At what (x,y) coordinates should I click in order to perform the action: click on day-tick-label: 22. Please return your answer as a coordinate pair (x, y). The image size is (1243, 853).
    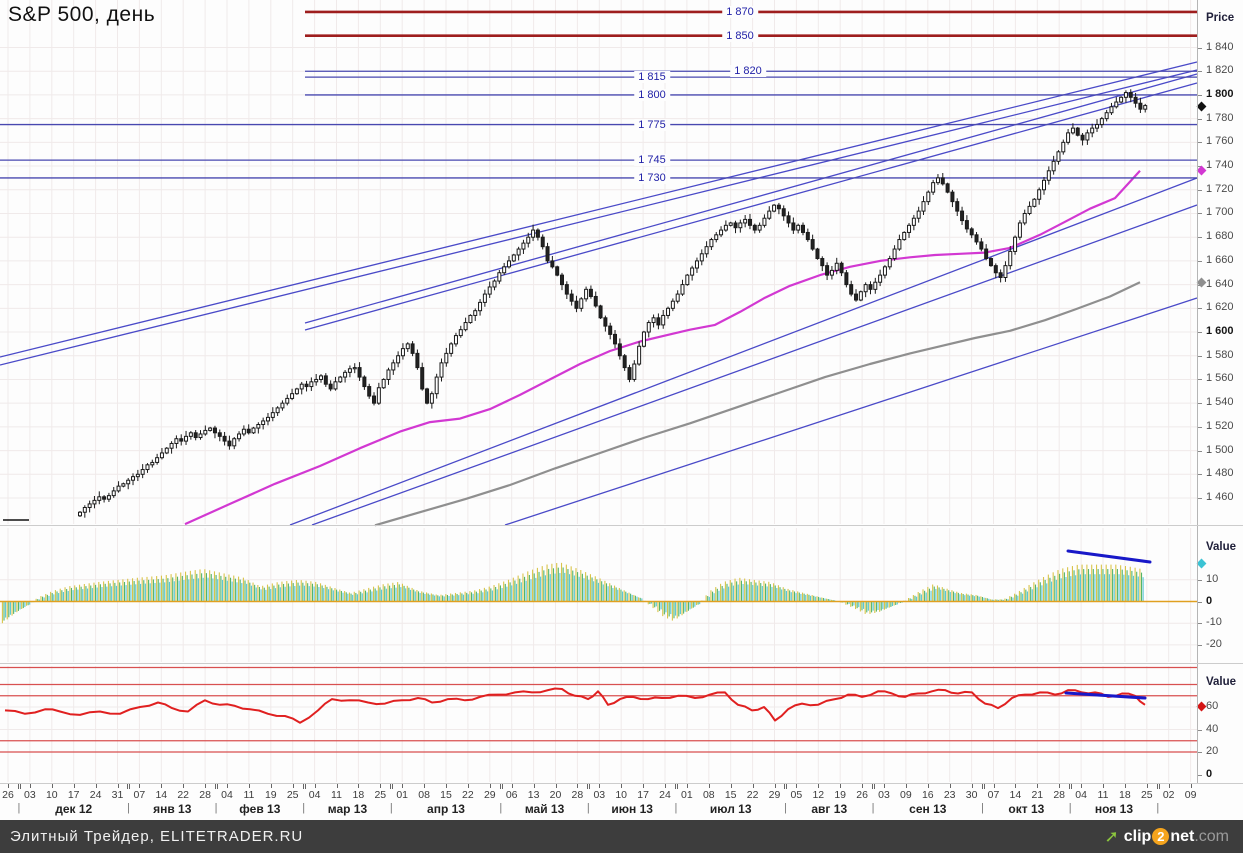
    Looking at the image, I should click on (468, 795).